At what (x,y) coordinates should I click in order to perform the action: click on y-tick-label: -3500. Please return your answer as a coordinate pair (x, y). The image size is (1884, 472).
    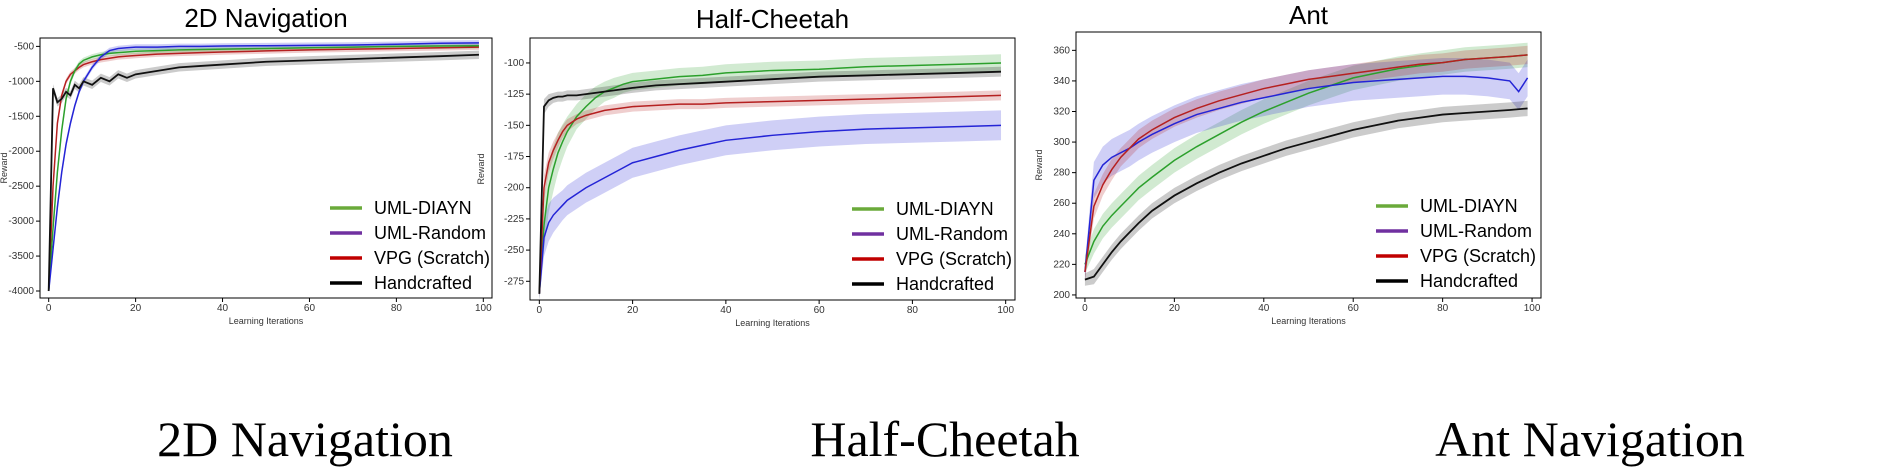
    Looking at the image, I should click on (21, 256).